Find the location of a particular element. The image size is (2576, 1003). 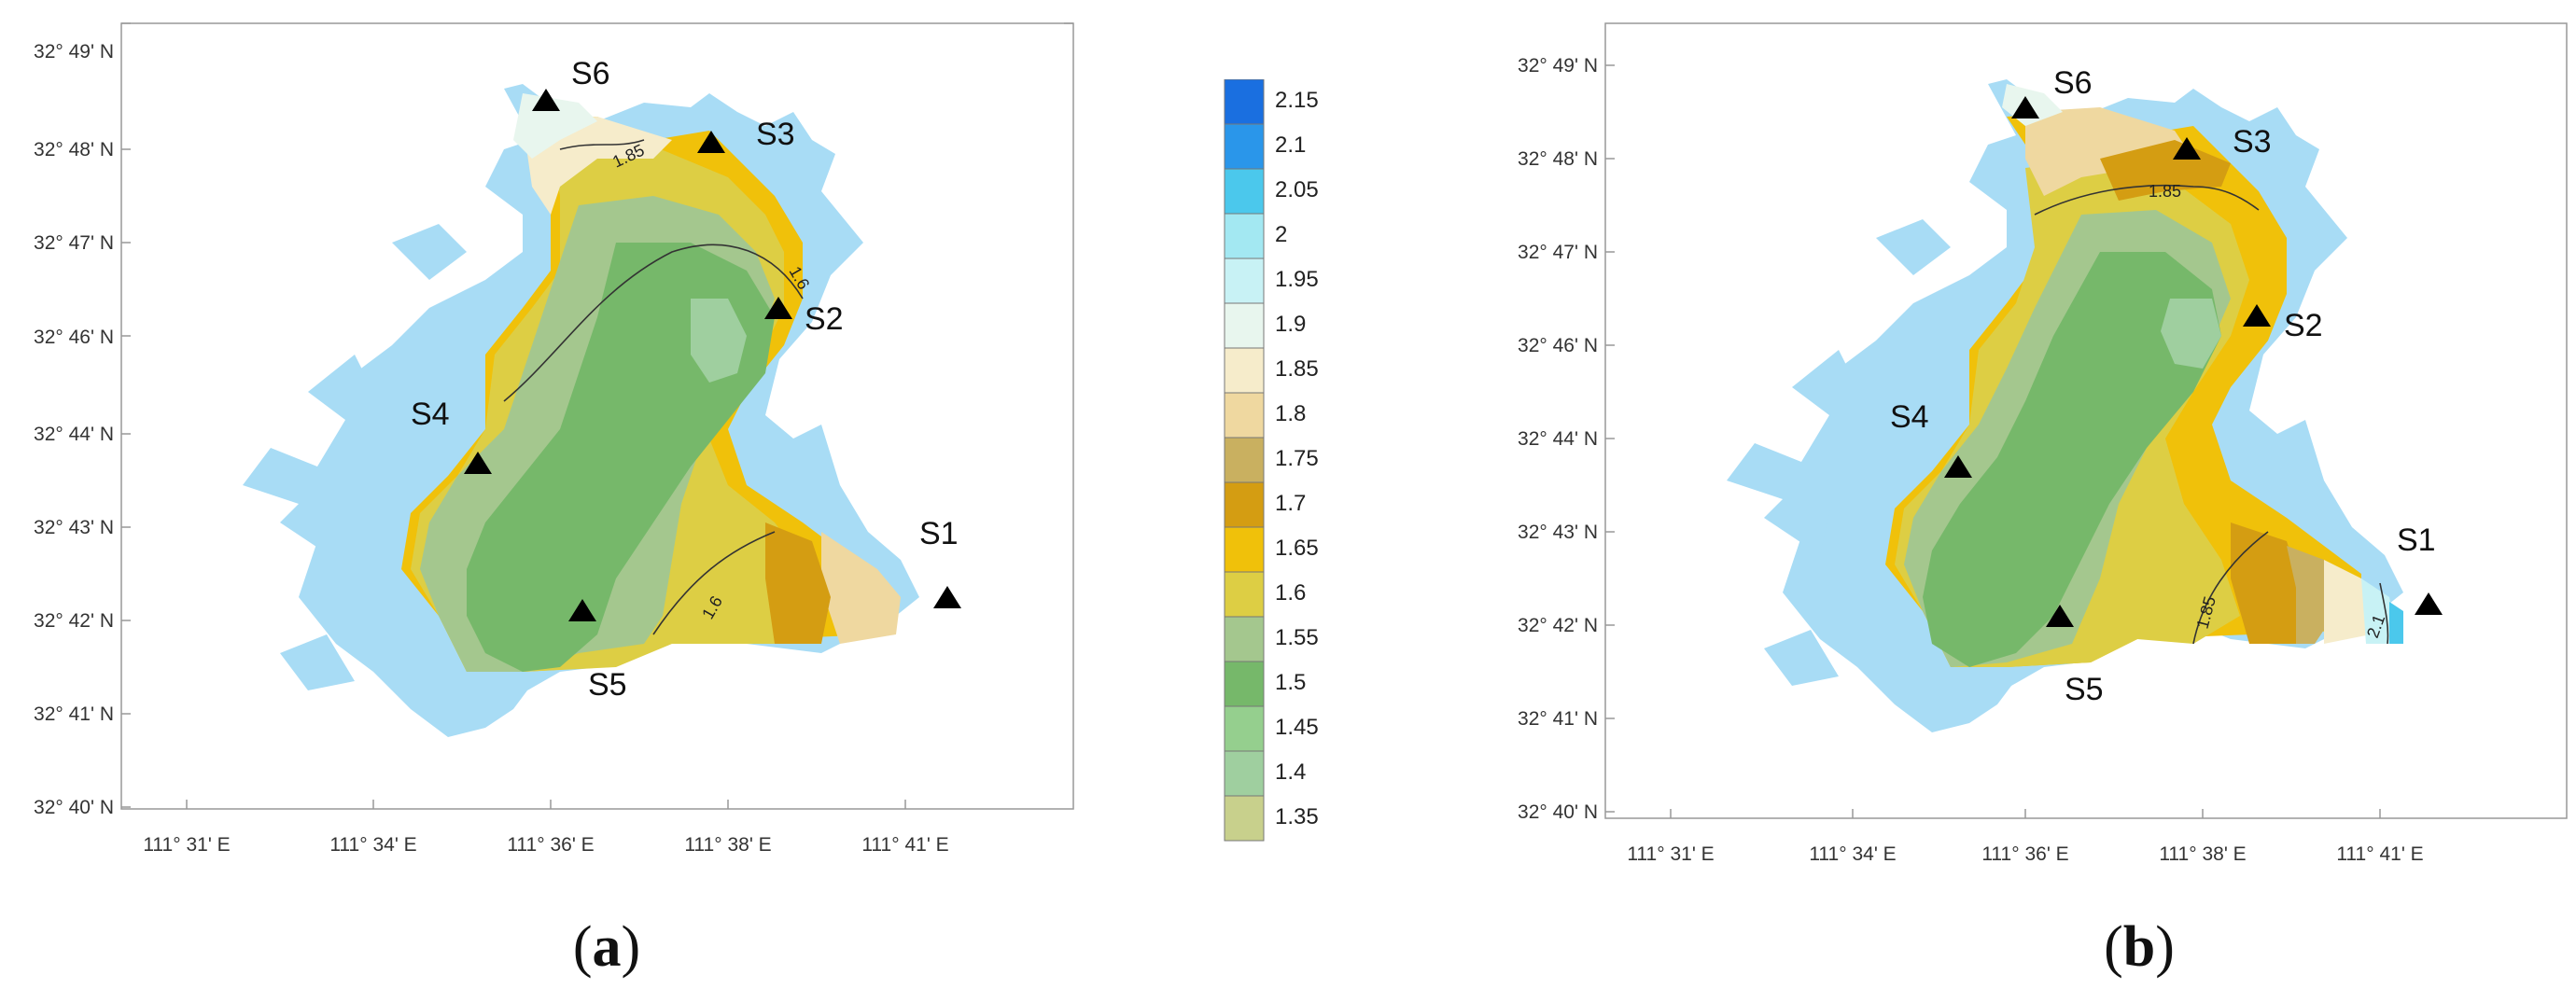

legend-label: 1.35 is located at coordinates (1297, 816).